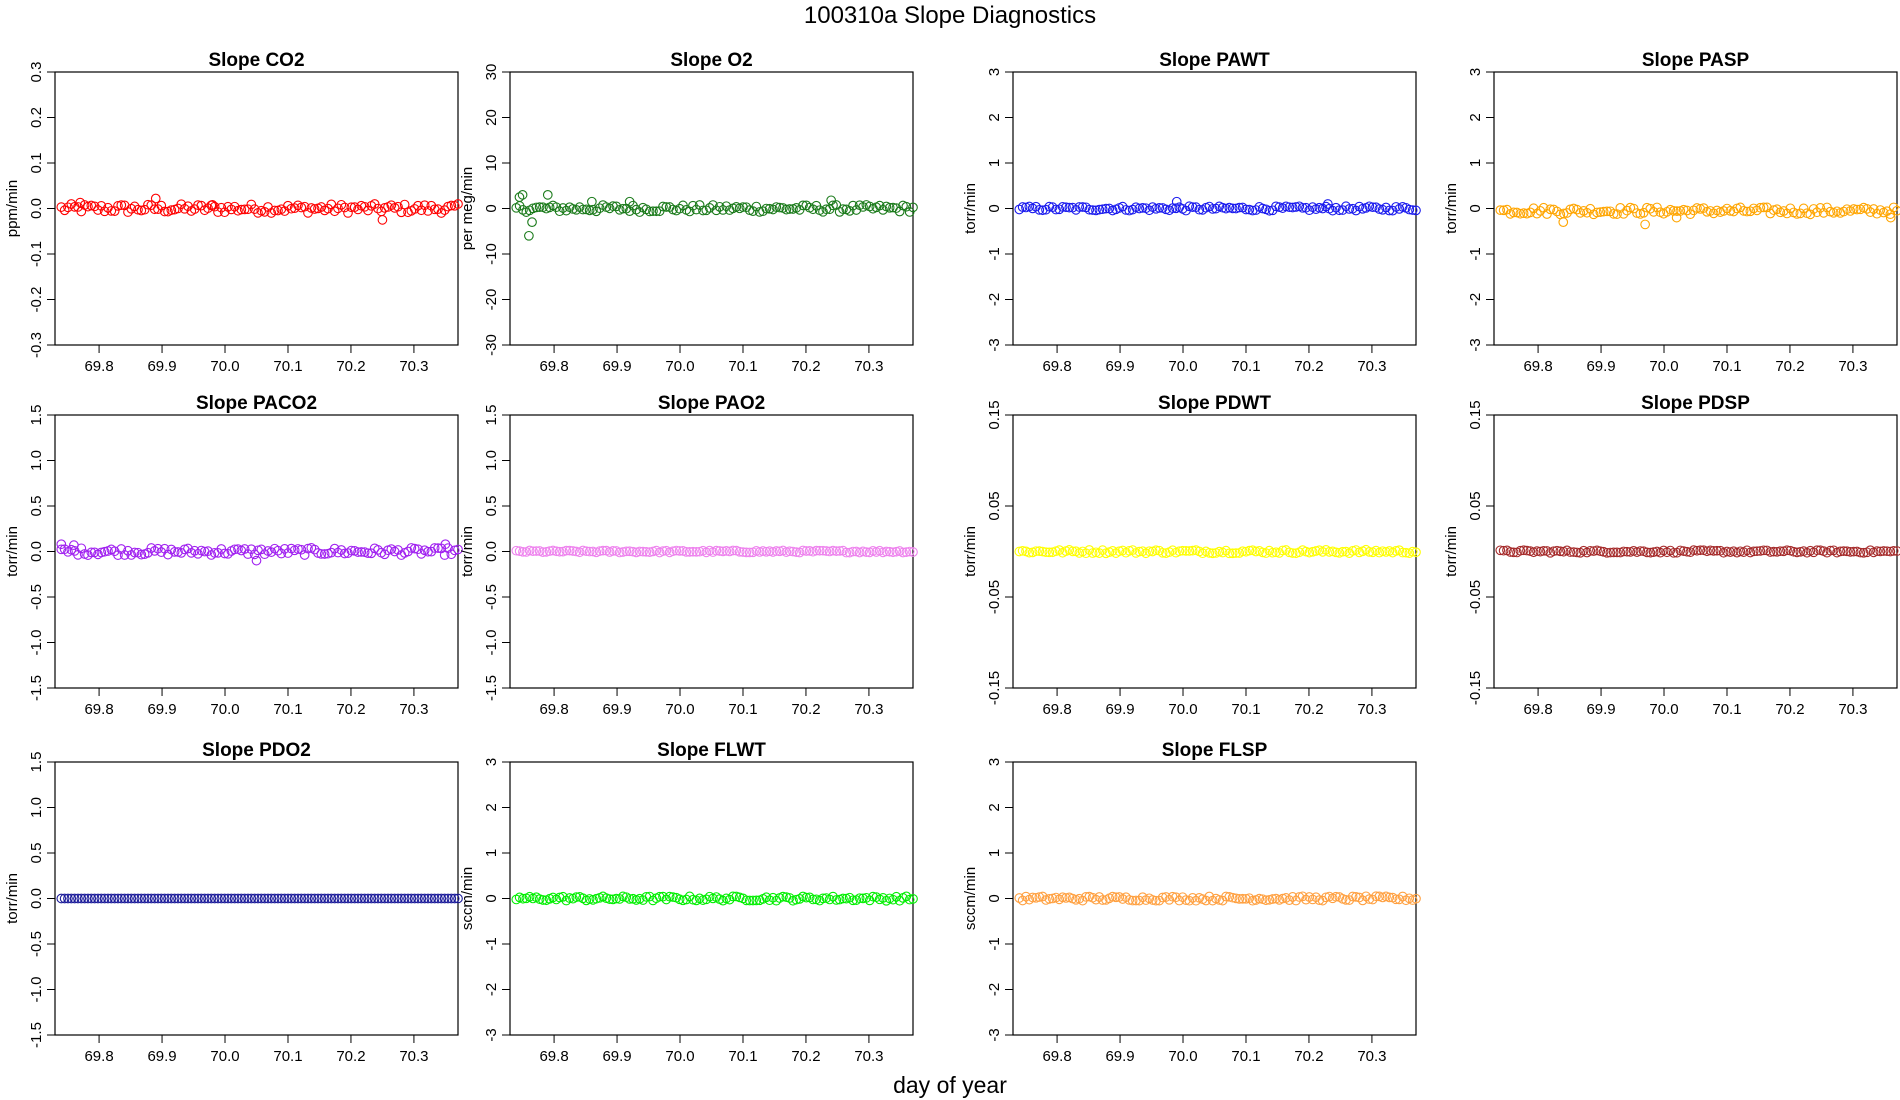  Describe the element at coordinates (994, 344) in the screenshot. I see `y-tick-label: -3` at that location.